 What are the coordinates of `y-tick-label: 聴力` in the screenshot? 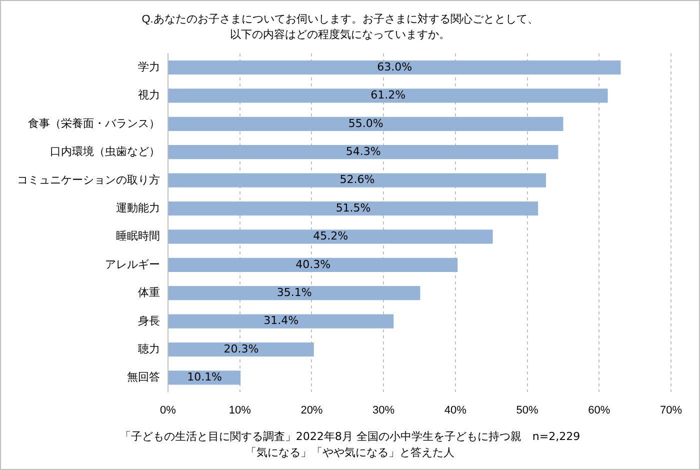 It's located at (149, 349).